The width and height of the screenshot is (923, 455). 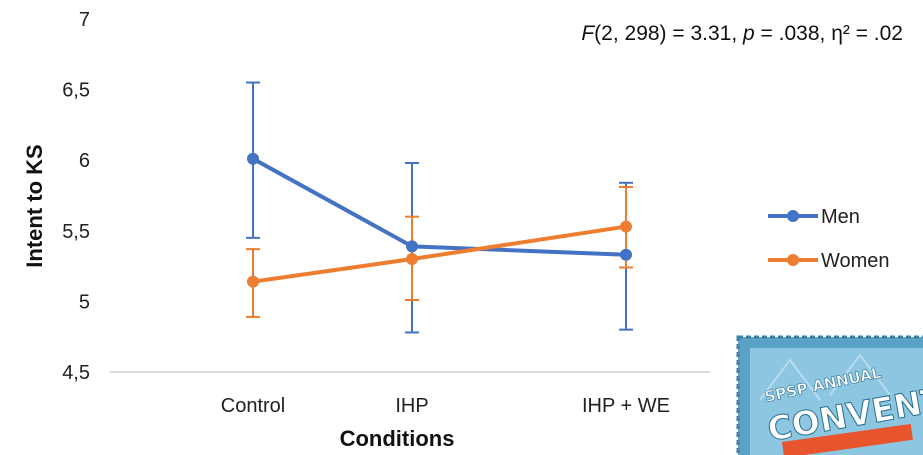 What do you see at coordinates (588, 33) in the screenshot?
I see `stat-f-symbol: F` at bounding box center [588, 33].